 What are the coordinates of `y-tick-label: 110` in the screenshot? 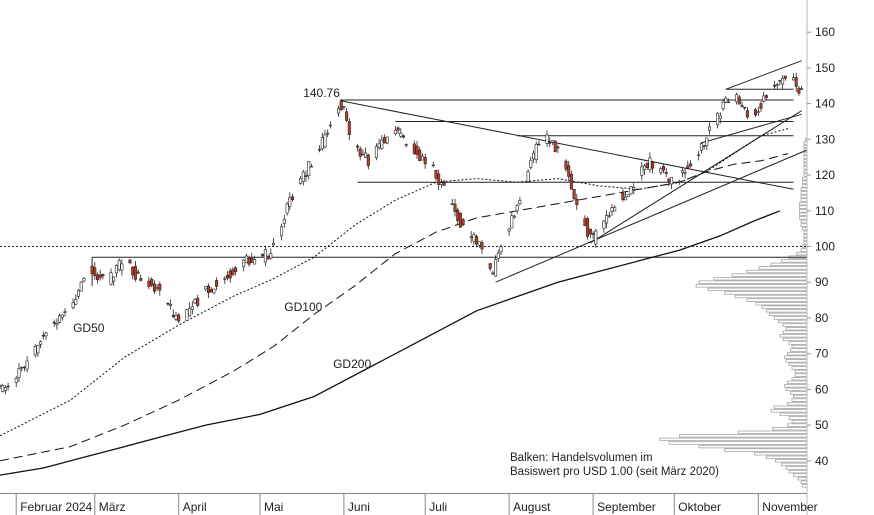 It's located at (824, 211).